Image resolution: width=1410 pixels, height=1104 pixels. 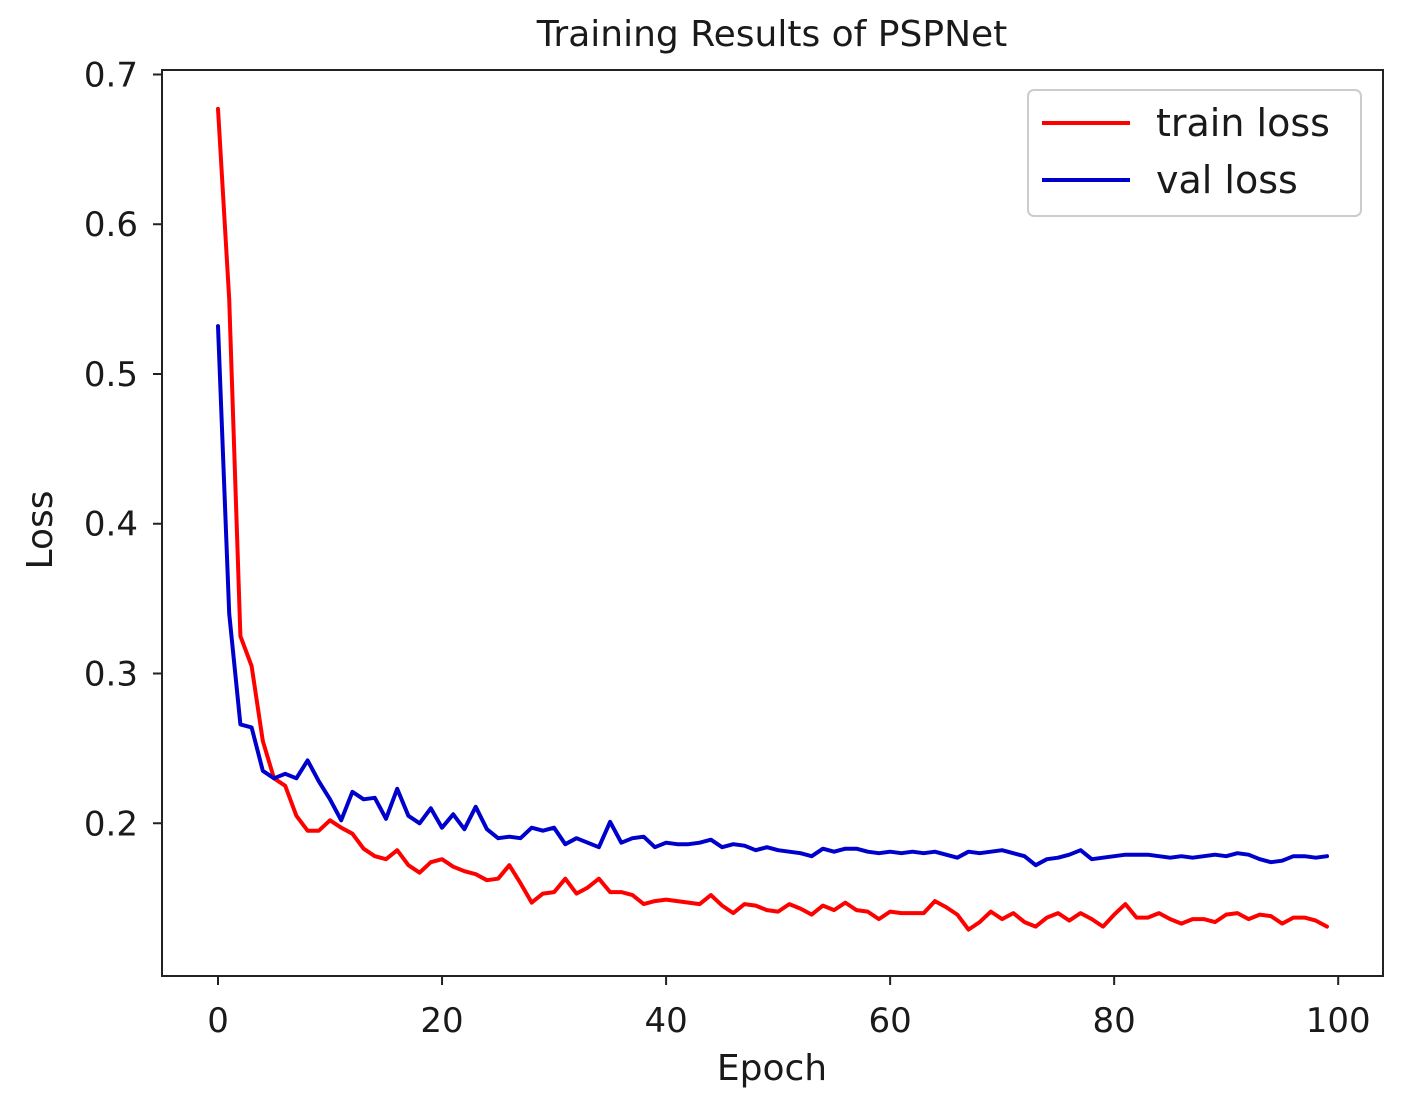 What do you see at coordinates (111, 525) in the screenshot?
I see `y-tick-label: 0.4` at bounding box center [111, 525].